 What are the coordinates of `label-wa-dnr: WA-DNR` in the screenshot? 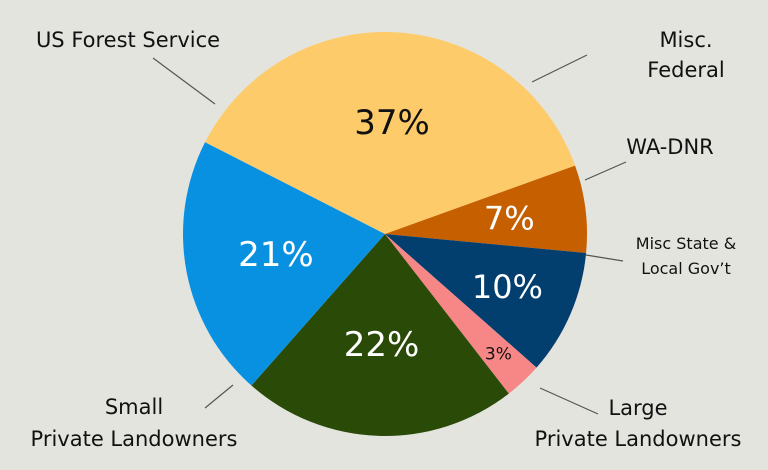 It's located at (670, 147).